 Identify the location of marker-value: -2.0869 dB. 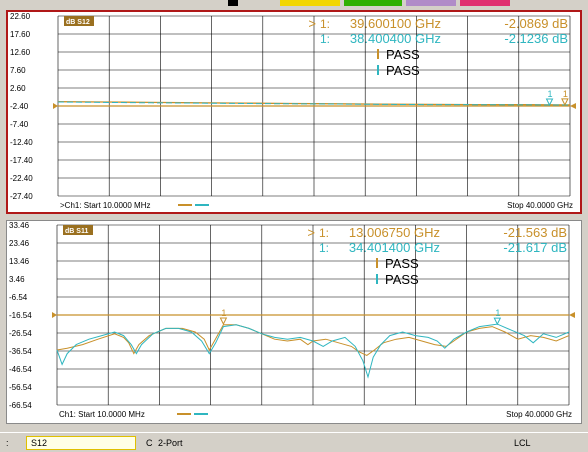
(536, 23).